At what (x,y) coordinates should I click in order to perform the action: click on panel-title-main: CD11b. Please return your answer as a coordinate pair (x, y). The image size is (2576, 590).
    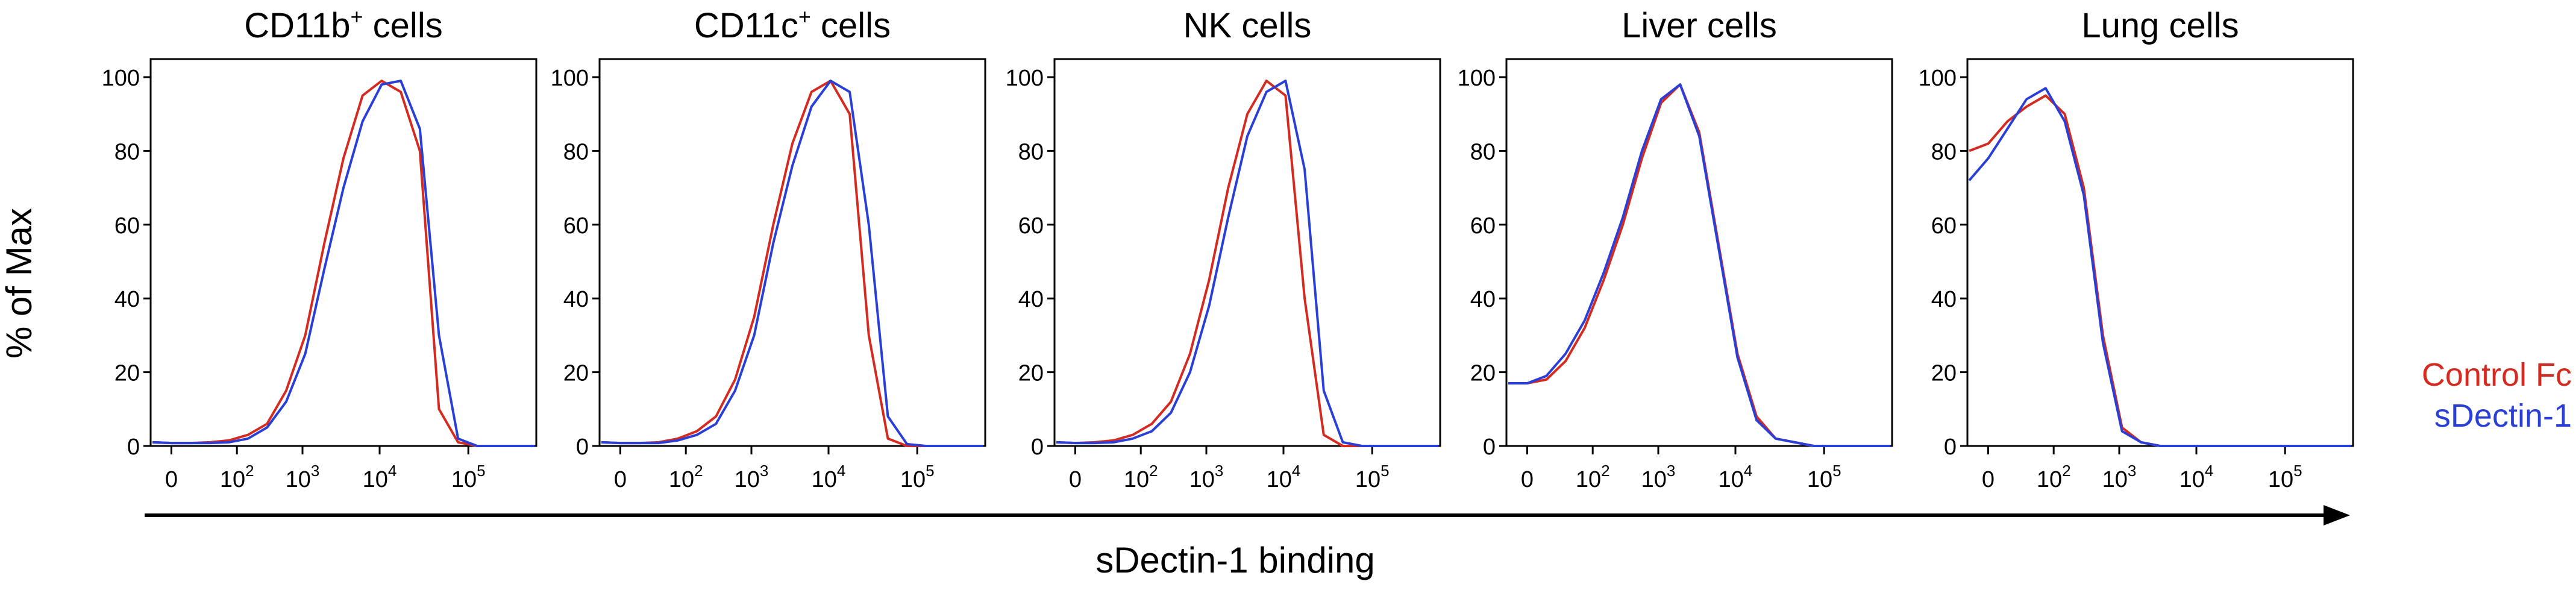
    Looking at the image, I should click on (297, 25).